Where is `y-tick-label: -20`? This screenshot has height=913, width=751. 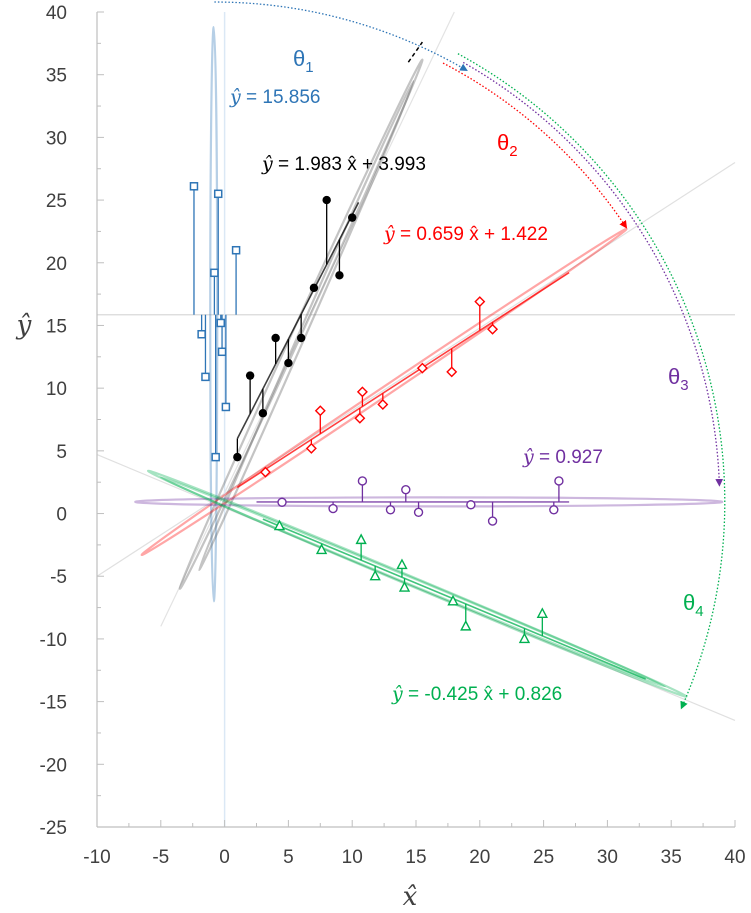 y-tick-label: -20 is located at coordinates (53, 765).